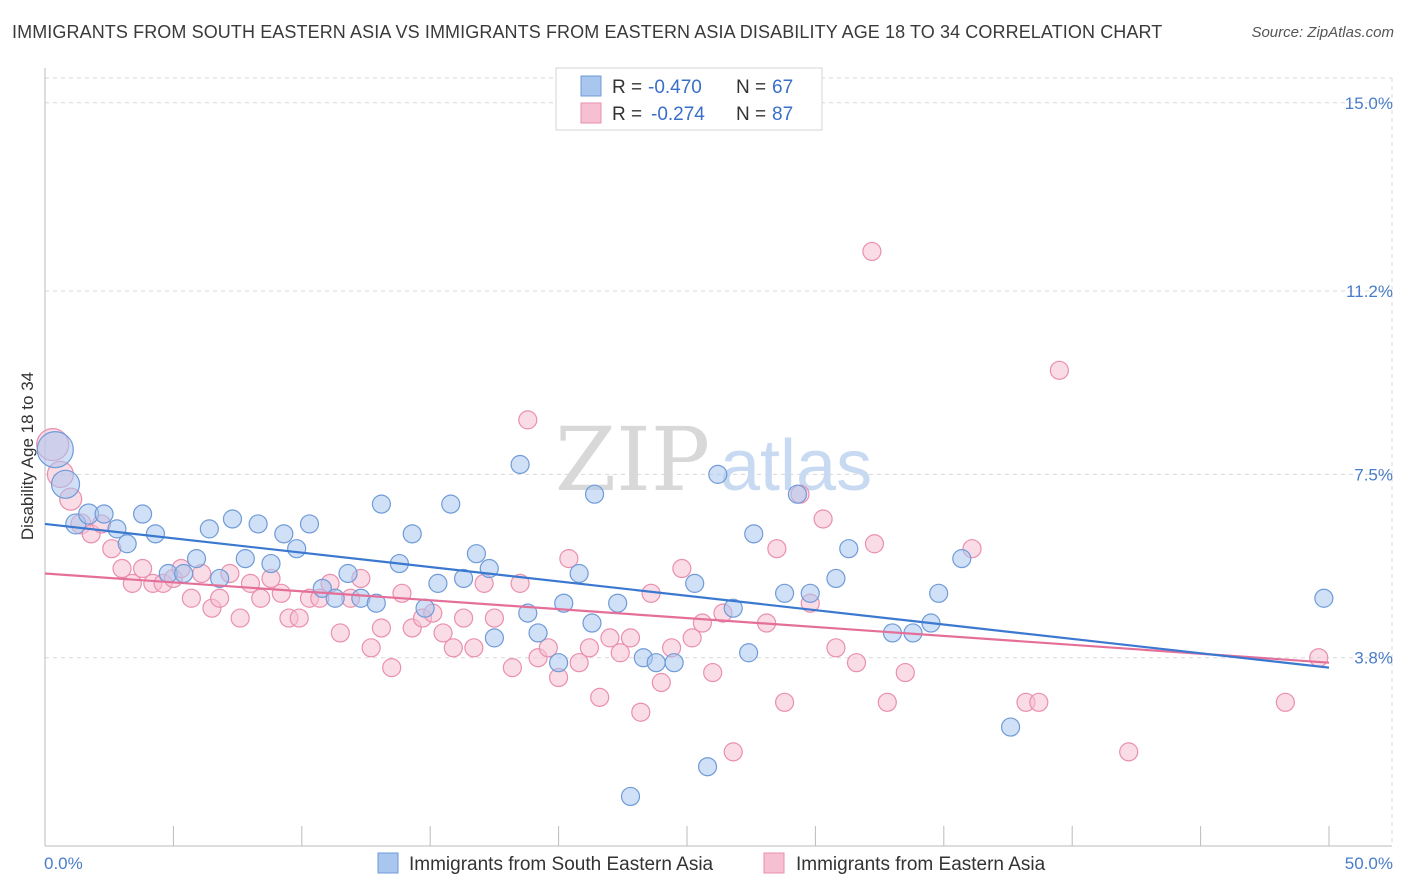 The width and height of the screenshot is (1406, 892). What do you see at coordinates (63, 863) in the screenshot?
I see `x-tick-label-start: 0.0%` at bounding box center [63, 863].